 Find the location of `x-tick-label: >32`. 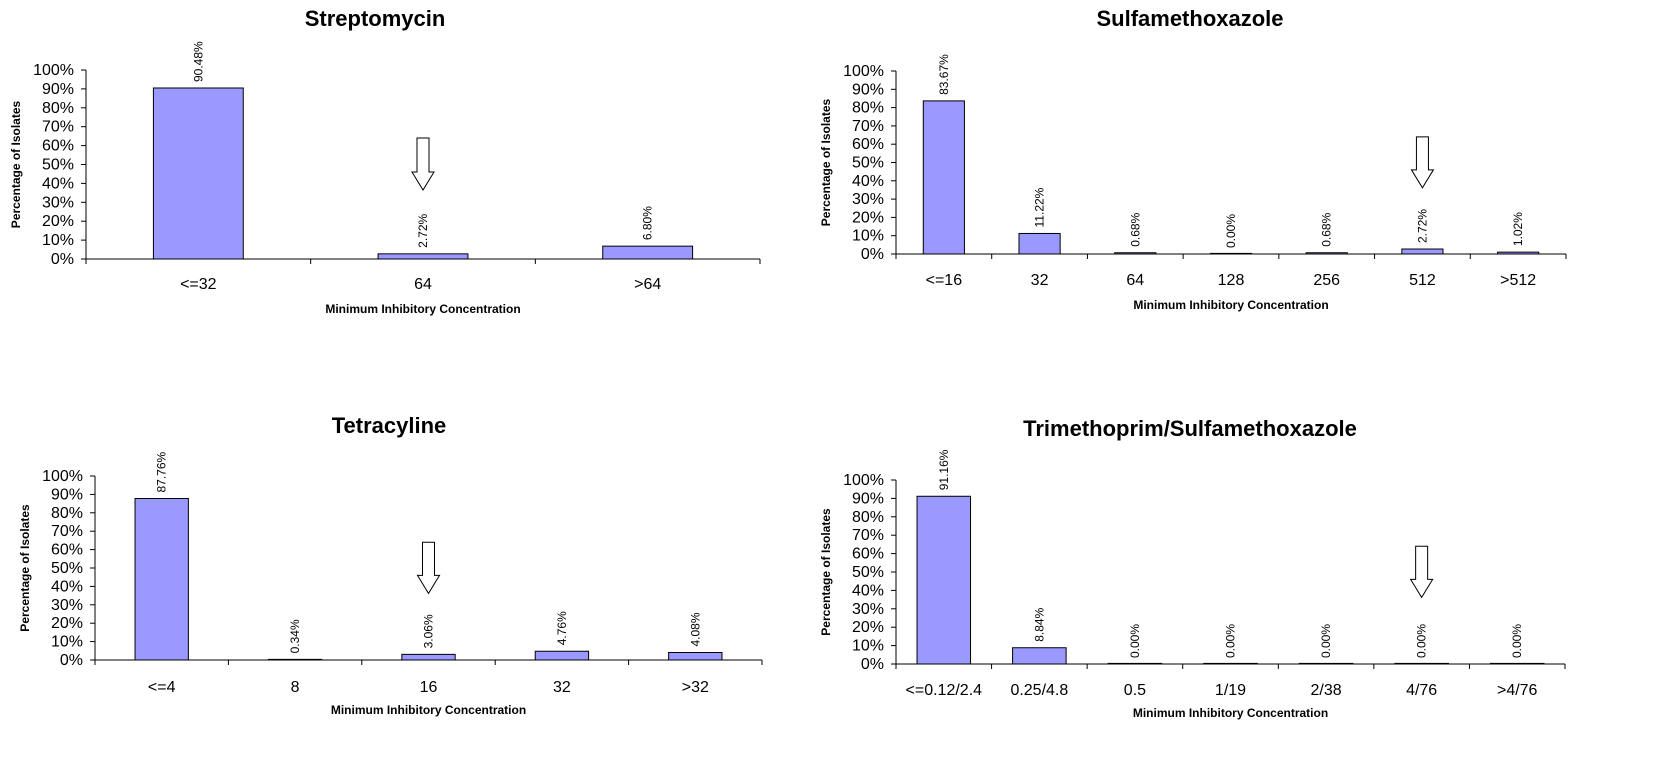

x-tick-label: >32 is located at coordinates (695, 687).